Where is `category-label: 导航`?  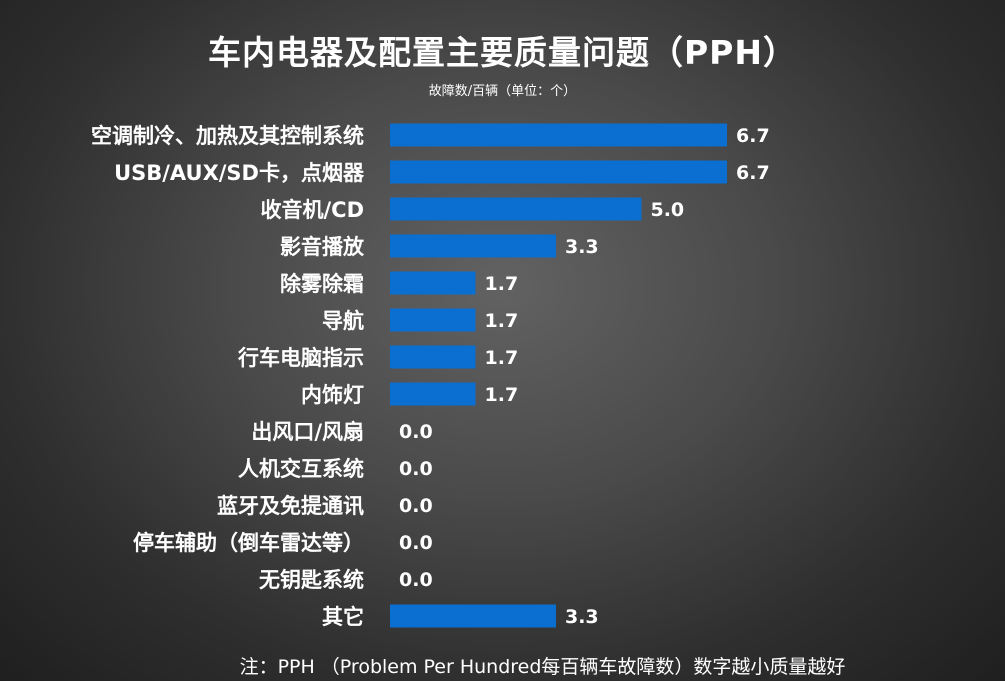
category-label: 导航 is located at coordinates (343, 321).